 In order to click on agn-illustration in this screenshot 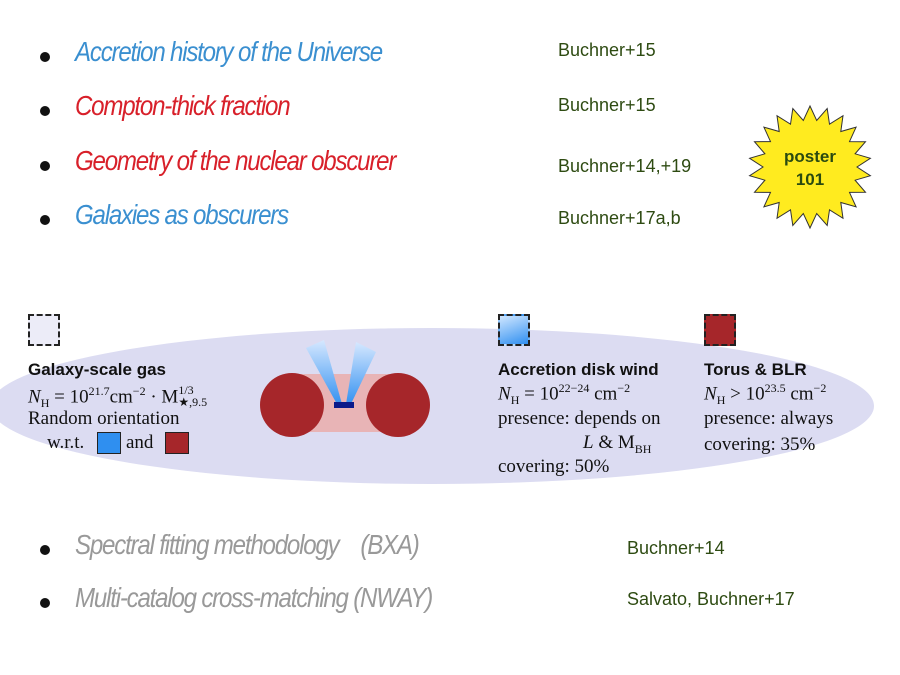, I will do `click(345, 388)`.